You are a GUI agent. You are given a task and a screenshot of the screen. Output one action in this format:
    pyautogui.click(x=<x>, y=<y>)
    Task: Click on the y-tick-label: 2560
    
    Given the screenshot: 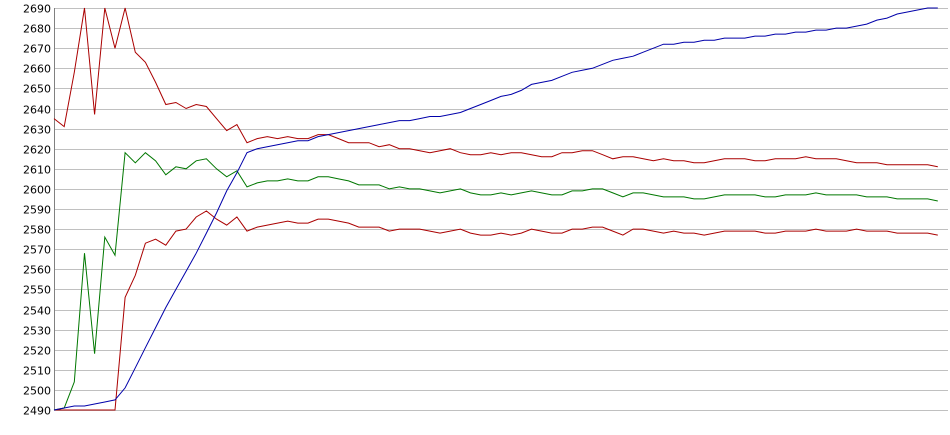 What is the action you would take?
    pyautogui.click(x=37, y=270)
    